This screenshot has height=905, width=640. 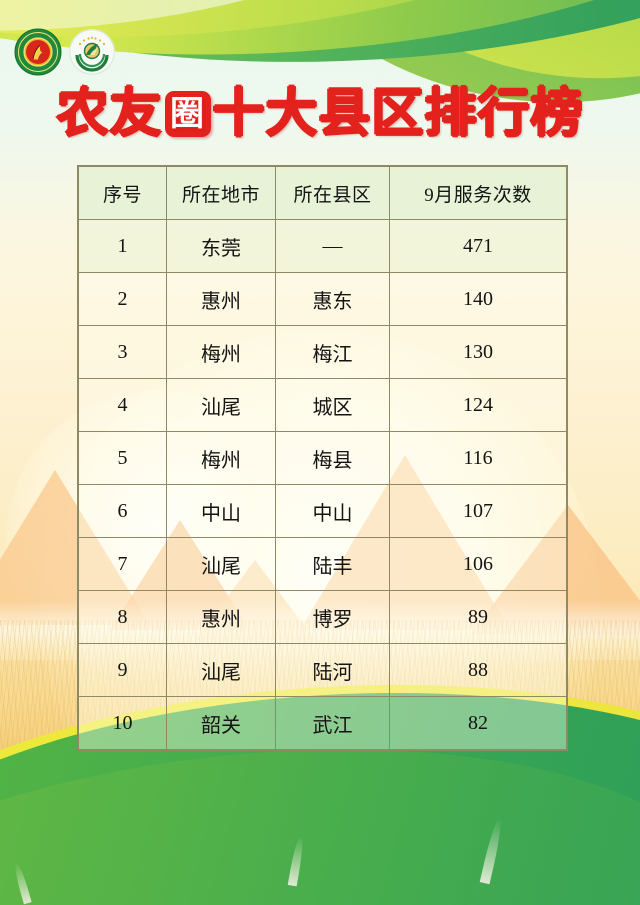 What do you see at coordinates (332, 352) in the screenshot?
I see `cell-district: 梅江` at bounding box center [332, 352].